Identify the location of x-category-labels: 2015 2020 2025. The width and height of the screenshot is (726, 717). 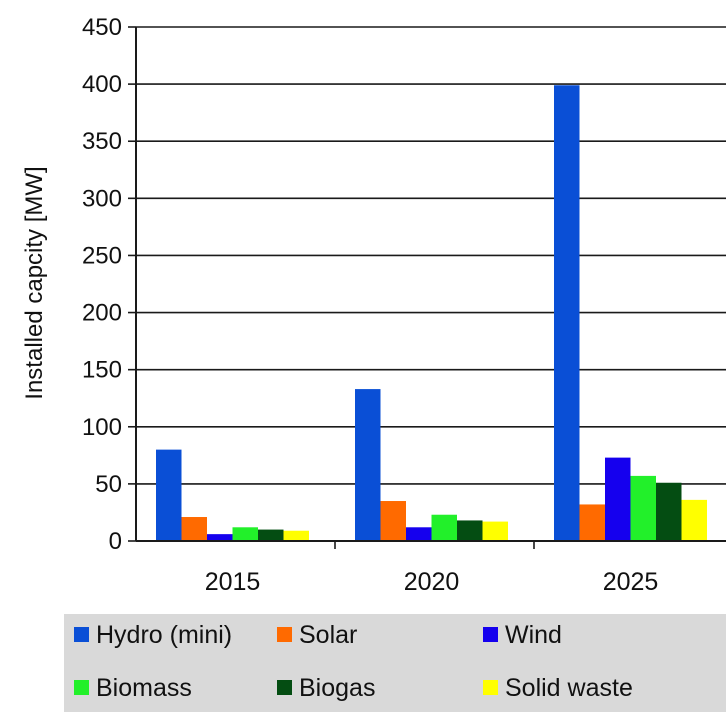
(432, 582).